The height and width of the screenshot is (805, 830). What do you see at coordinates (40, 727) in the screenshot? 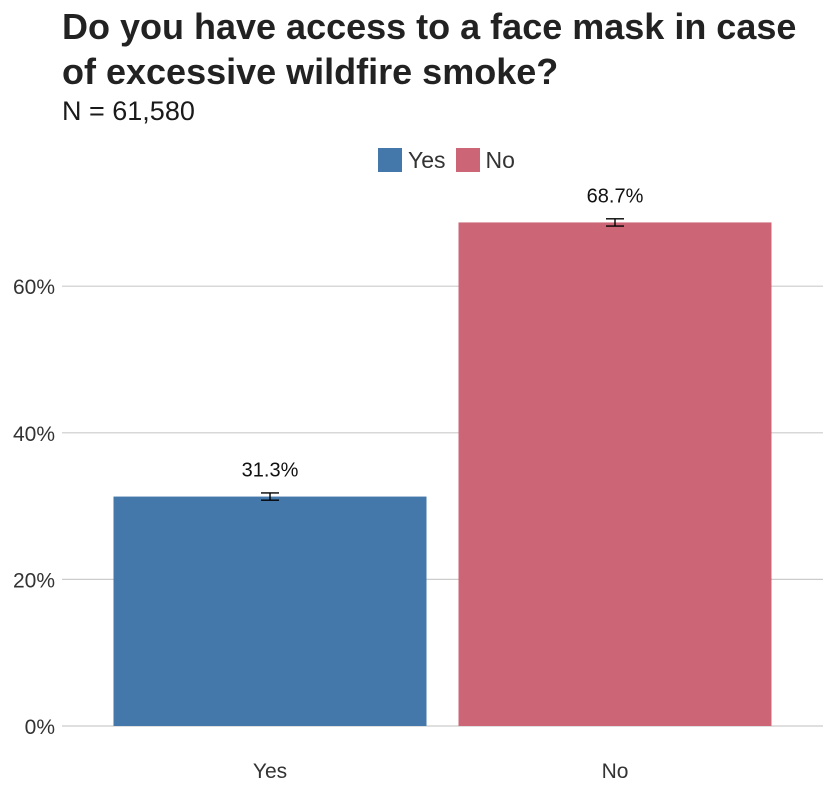
I see `y-tick-label: 0%` at bounding box center [40, 727].